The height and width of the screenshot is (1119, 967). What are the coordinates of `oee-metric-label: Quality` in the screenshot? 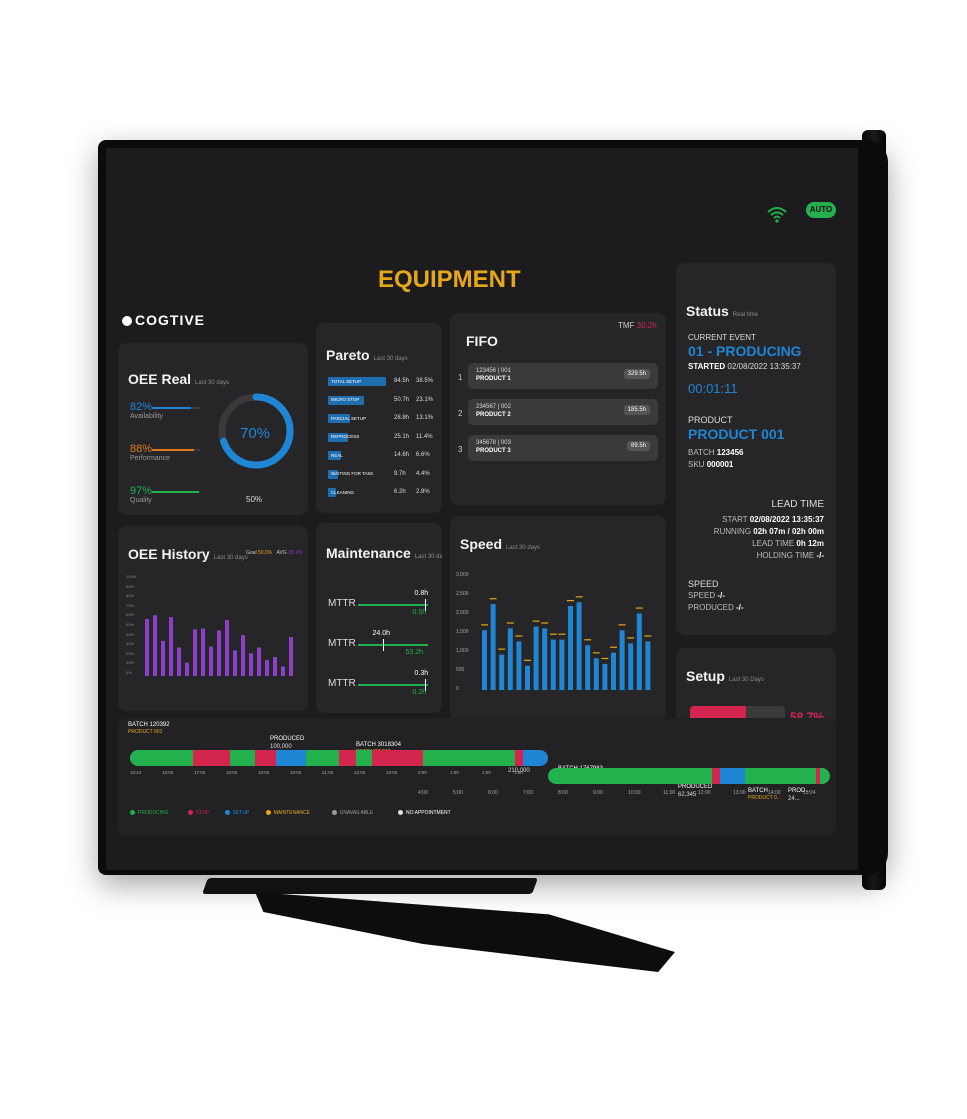 It's located at (141, 500).